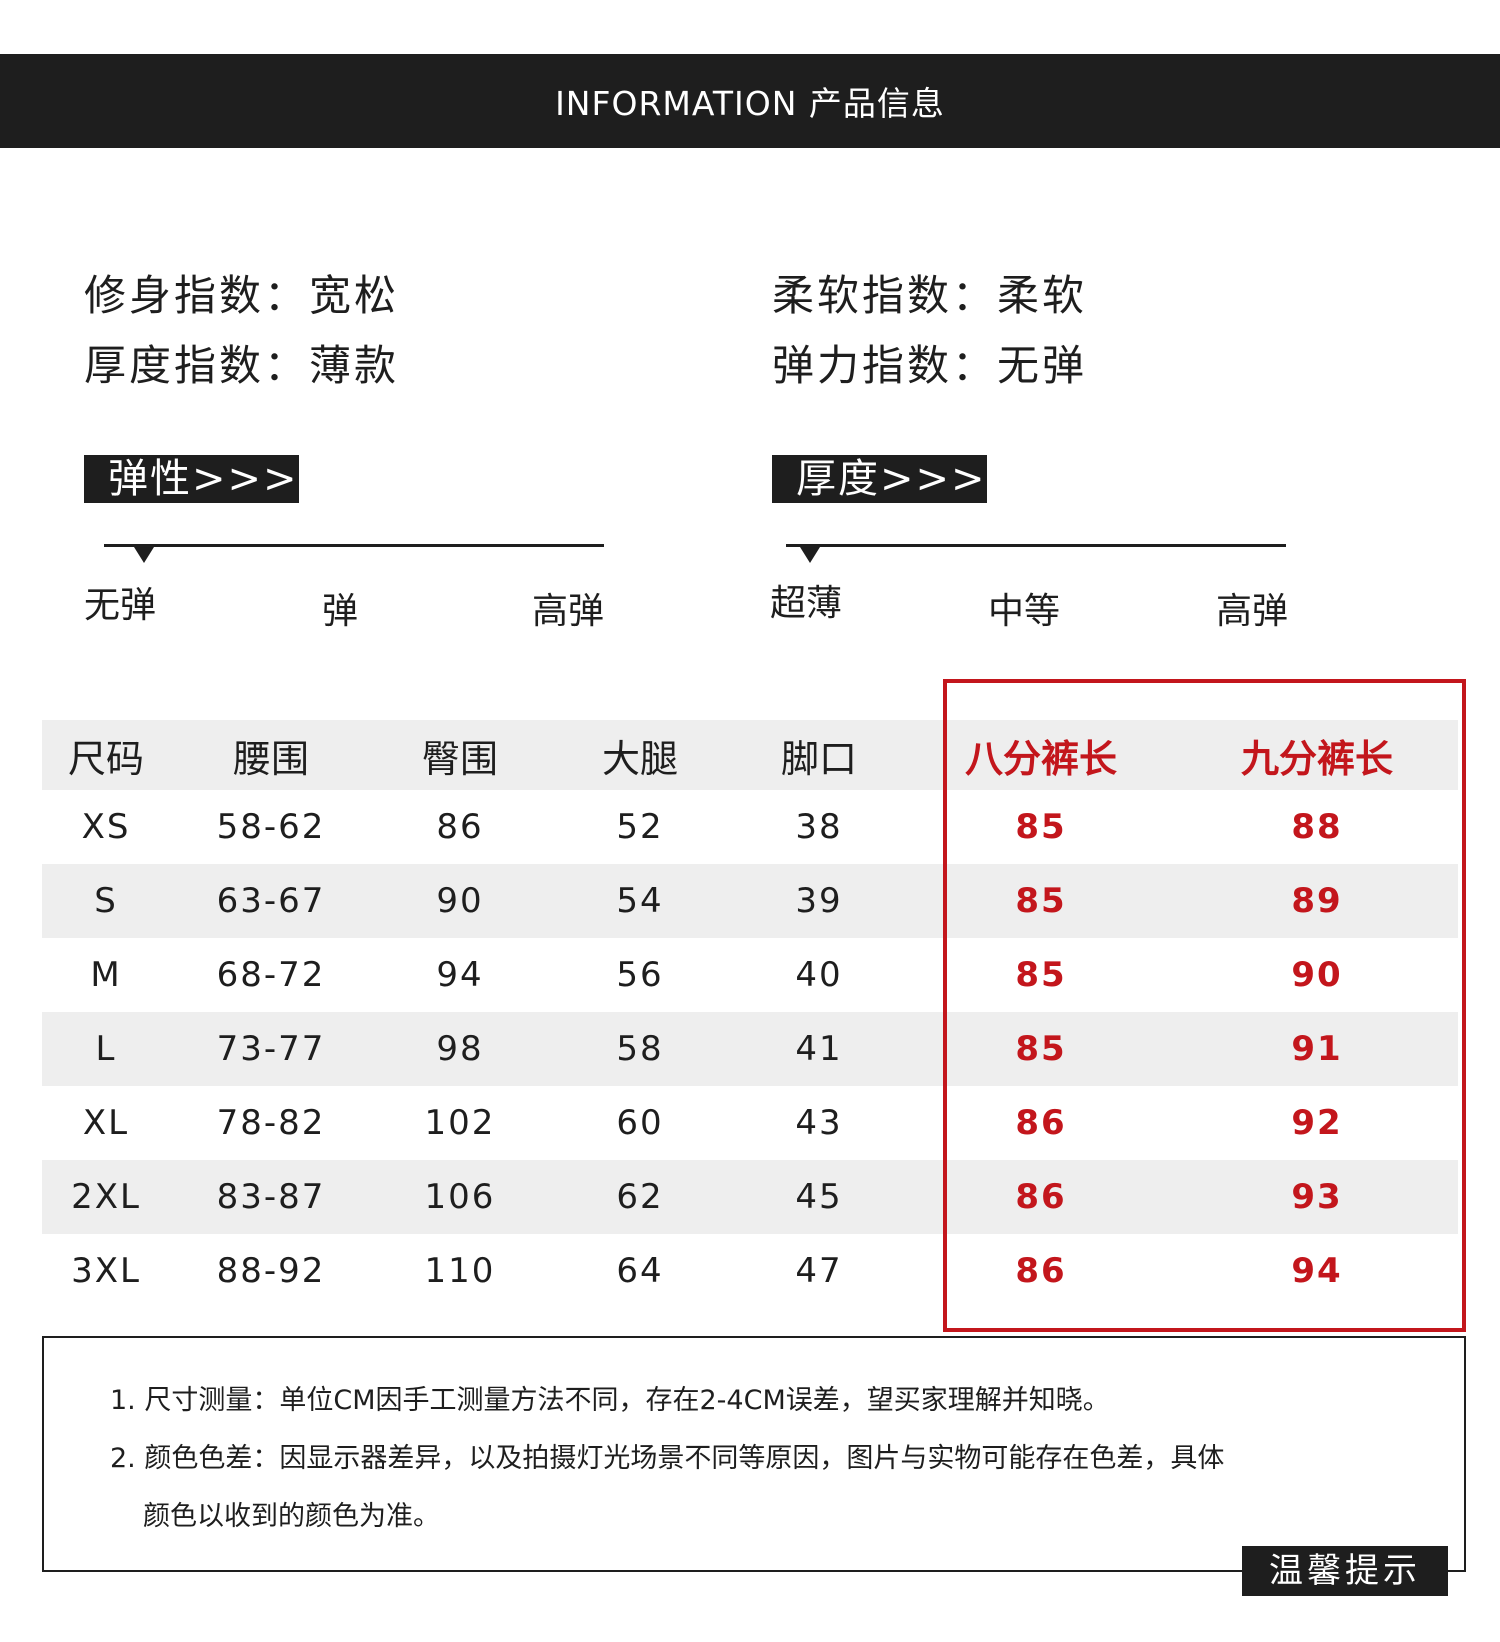 Image resolution: width=1500 pixels, height=1642 pixels. I want to click on cell-waist: 63-67, so click(271, 901).